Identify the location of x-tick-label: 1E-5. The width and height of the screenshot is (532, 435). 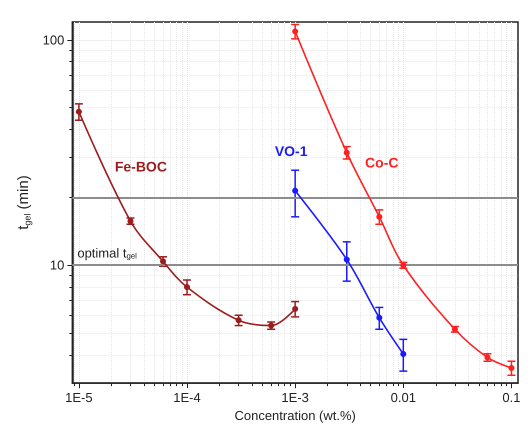
(79, 398).